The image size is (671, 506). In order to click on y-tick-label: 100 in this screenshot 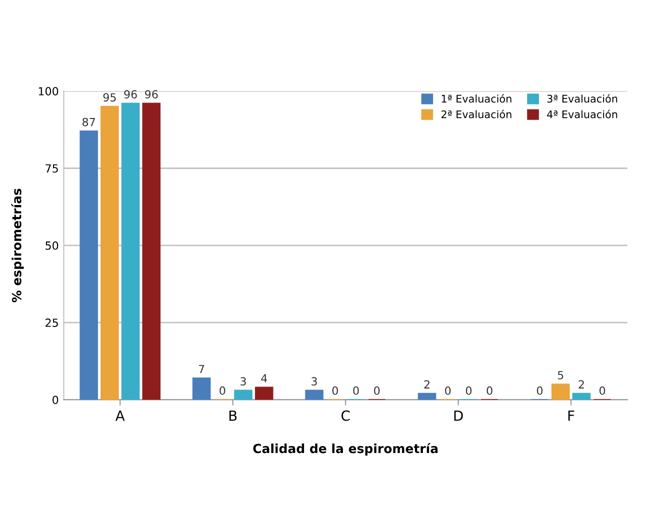, I will do `click(48, 91)`.